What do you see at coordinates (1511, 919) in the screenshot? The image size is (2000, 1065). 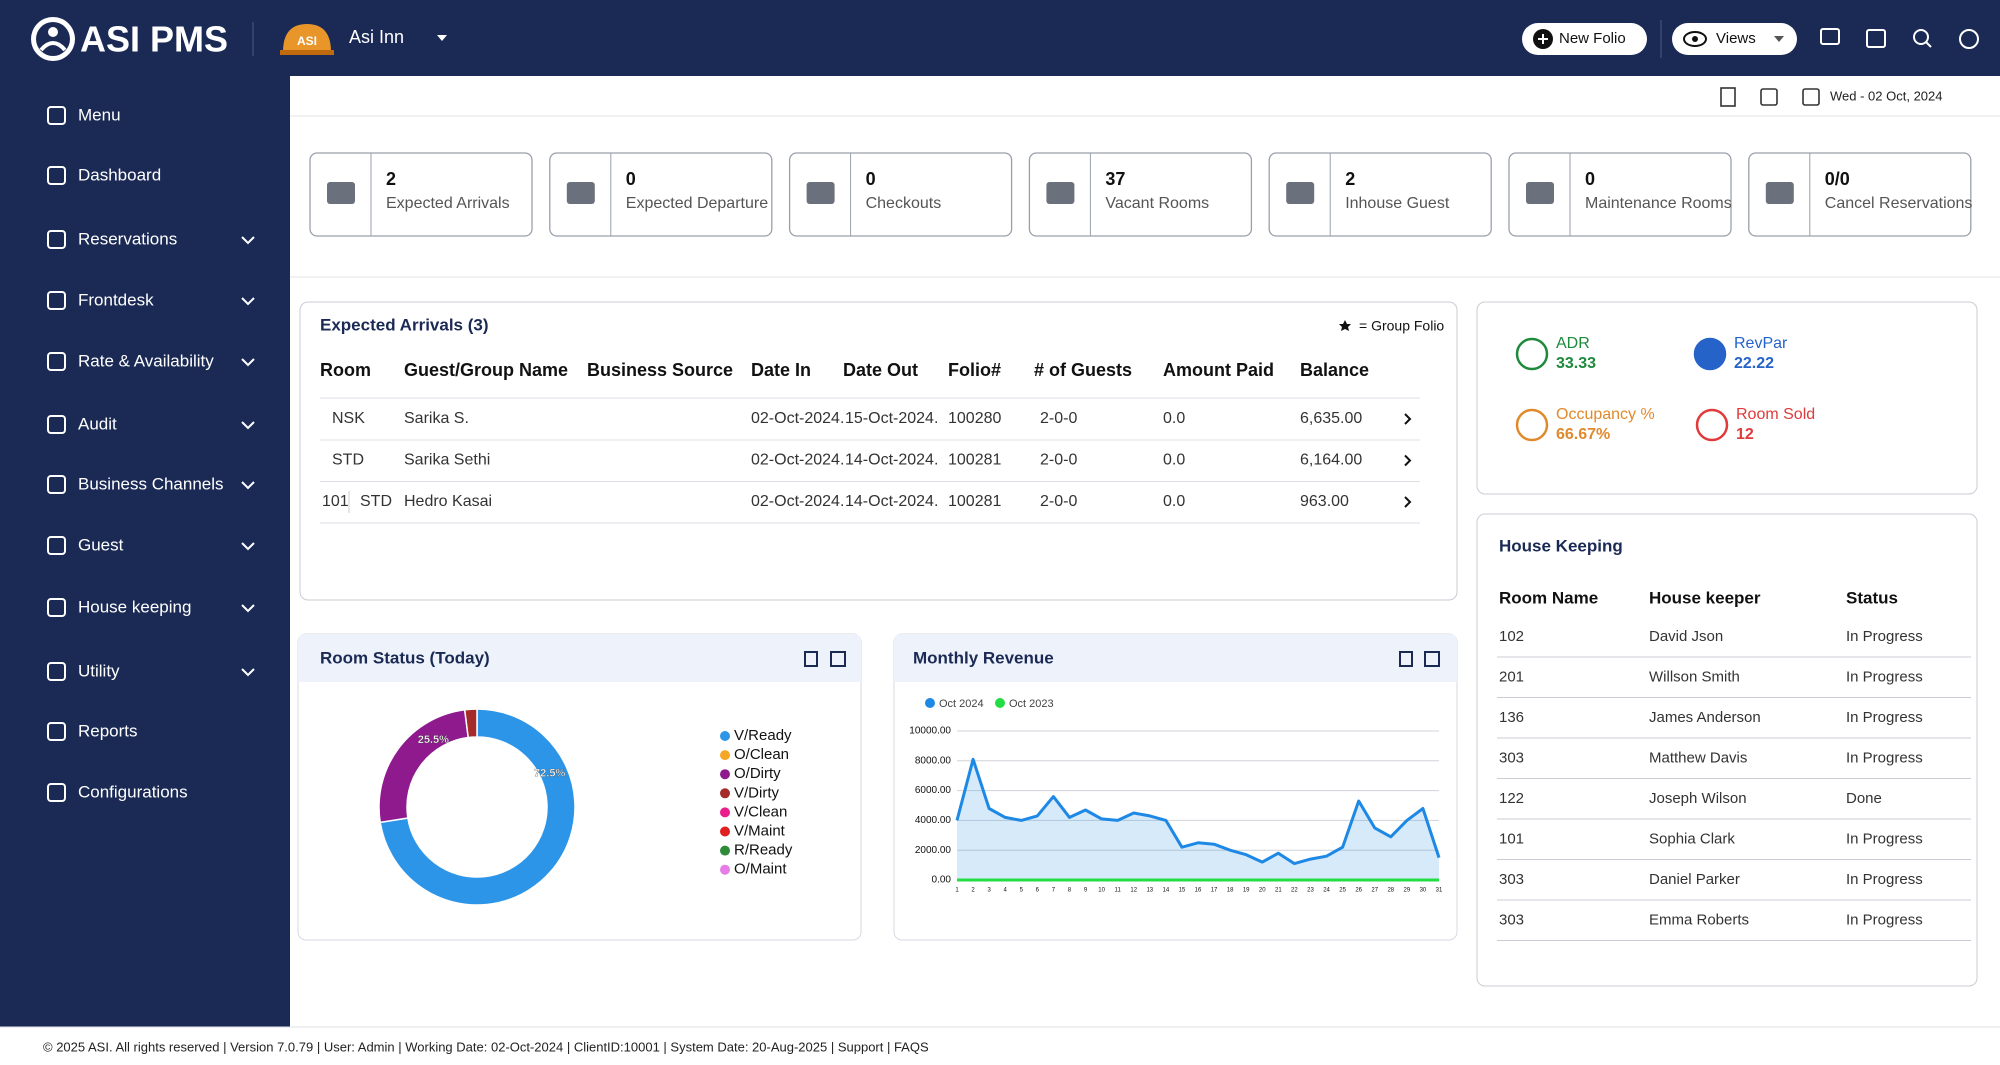 I see `cell: 303` at bounding box center [1511, 919].